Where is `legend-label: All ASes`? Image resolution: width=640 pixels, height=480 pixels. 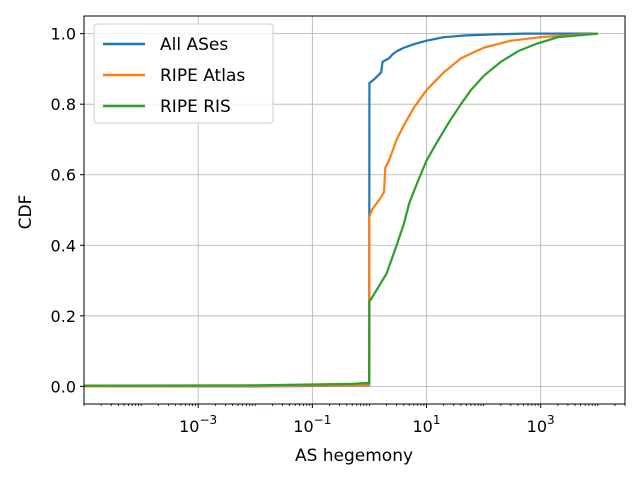 legend-label: All ASes is located at coordinates (194, 45).